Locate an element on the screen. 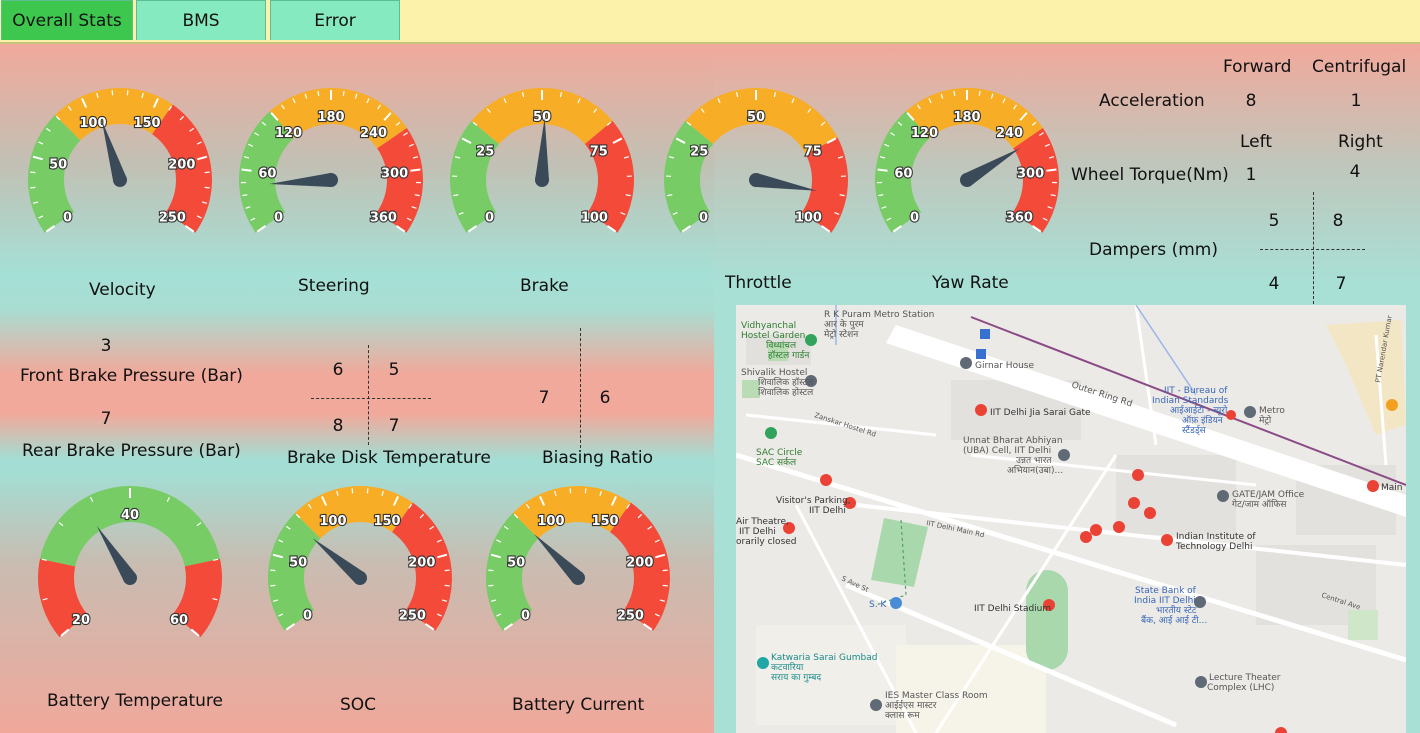  gauge-tick-label: 60 is located at coordinates (267, 174).